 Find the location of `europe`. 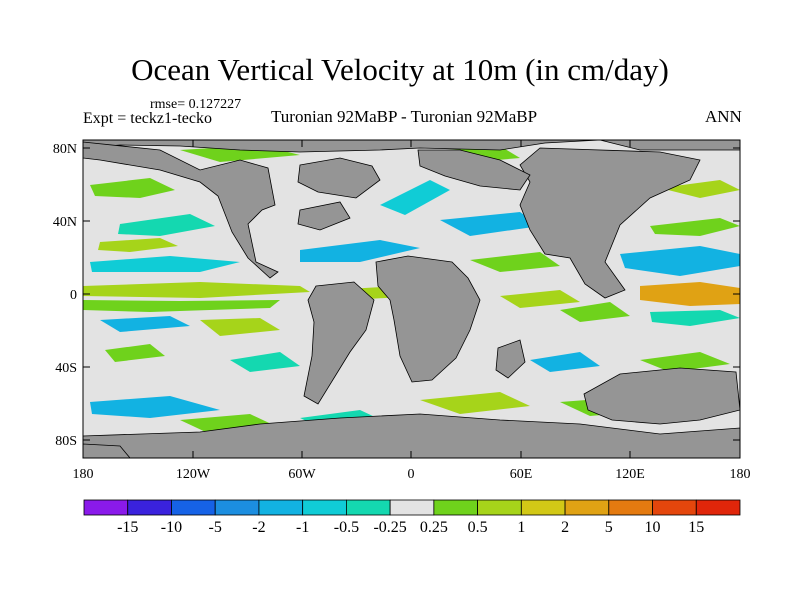

europe is located at coordinates (474, 170).